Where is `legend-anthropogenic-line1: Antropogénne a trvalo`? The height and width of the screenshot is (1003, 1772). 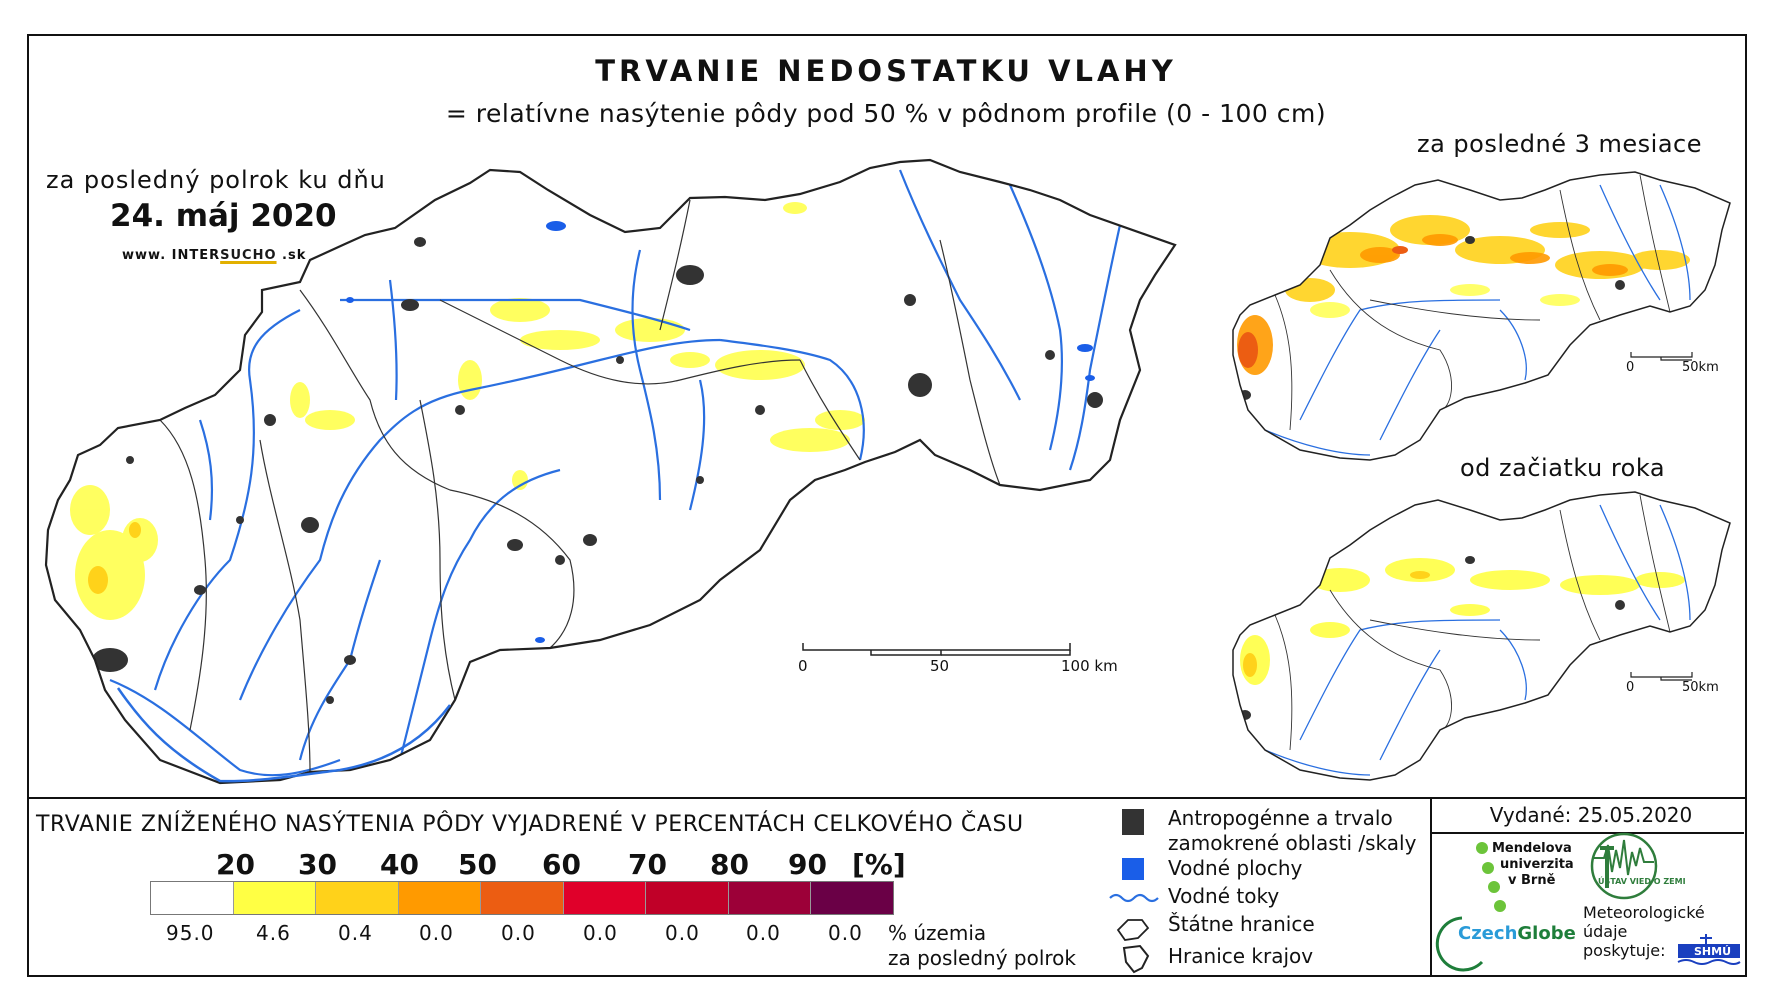
legend-anthropogenic-line1: Antropogénne a trvalo is located at coordinates (1280, 818).